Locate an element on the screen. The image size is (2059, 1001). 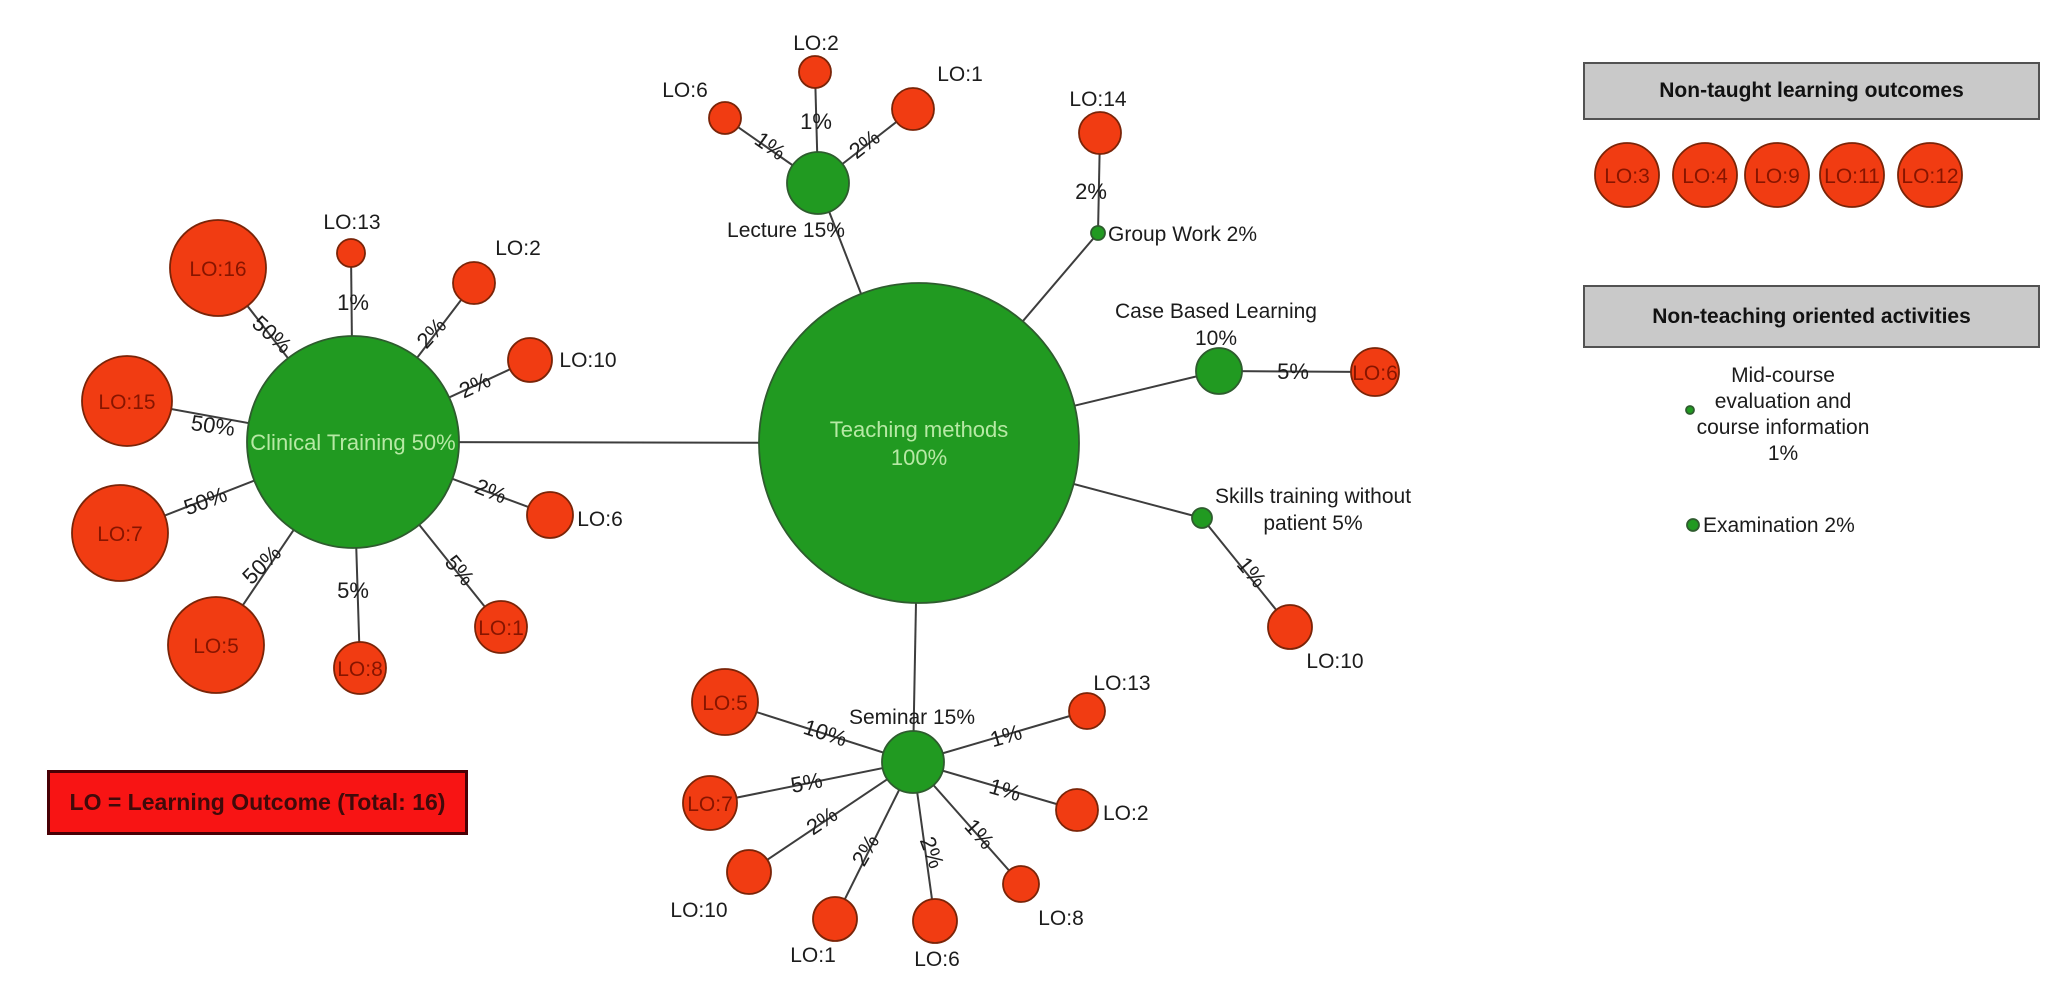
node-gw-lo14-circle is located at coordinates (1100, 133).